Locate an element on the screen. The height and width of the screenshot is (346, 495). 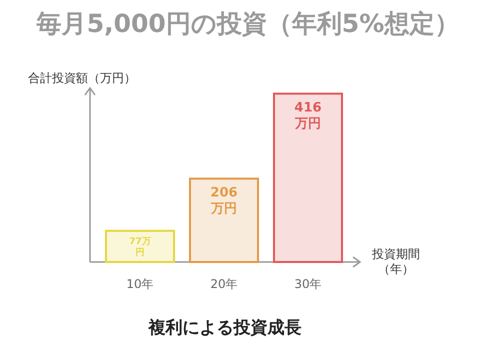
chart-title: 毎月5,000円の投資（年利5%想定） is located at coordinates (248, 23).